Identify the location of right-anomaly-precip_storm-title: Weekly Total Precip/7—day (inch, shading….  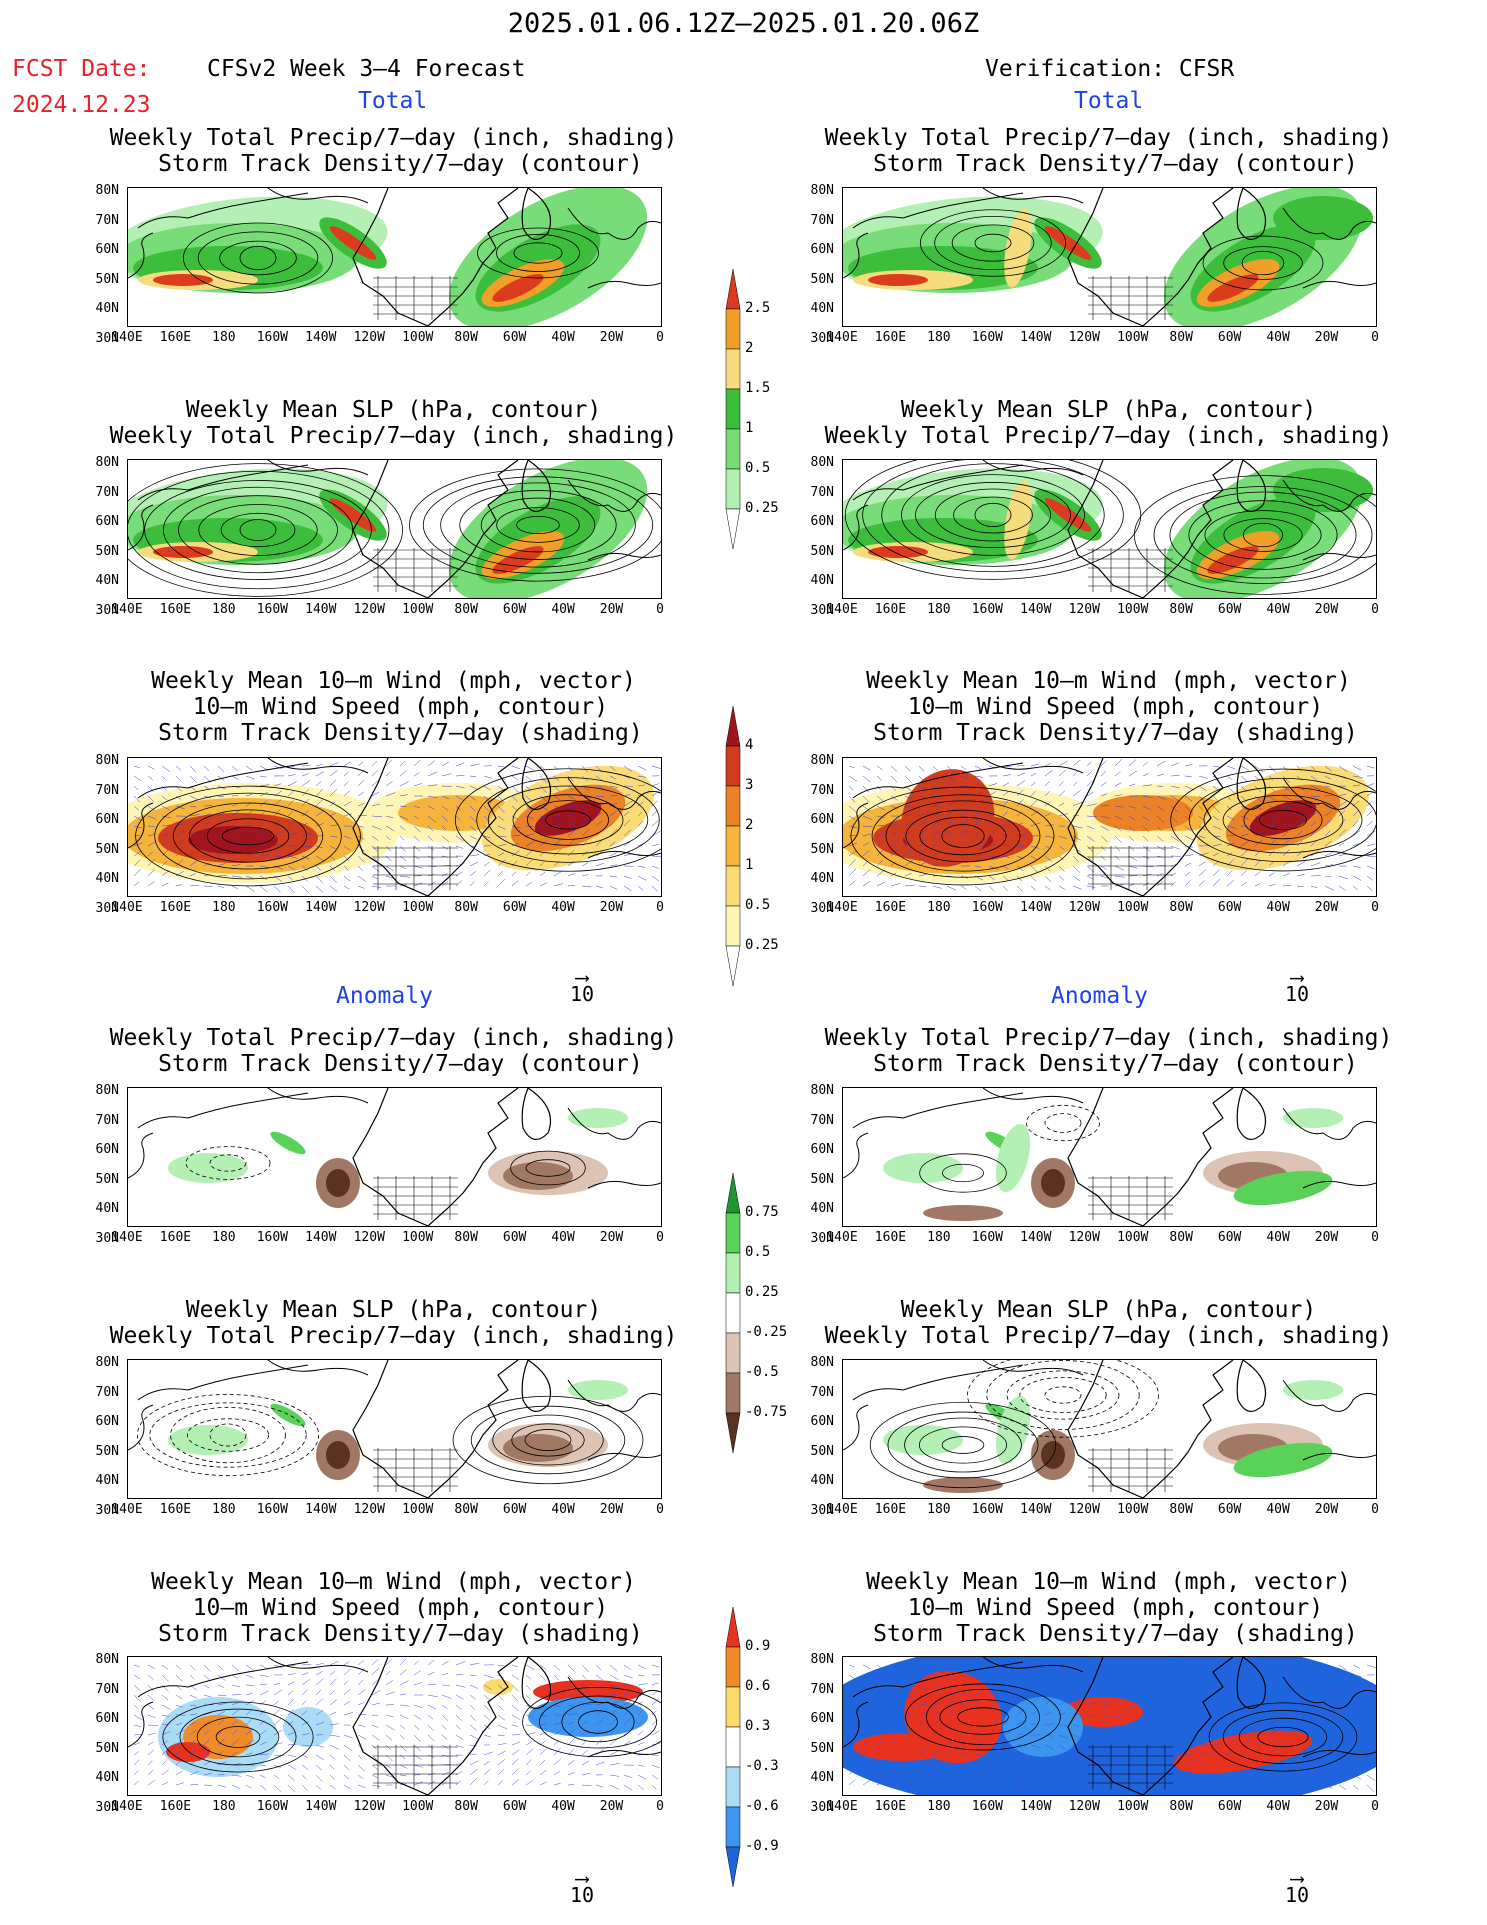
(1108, 1051).